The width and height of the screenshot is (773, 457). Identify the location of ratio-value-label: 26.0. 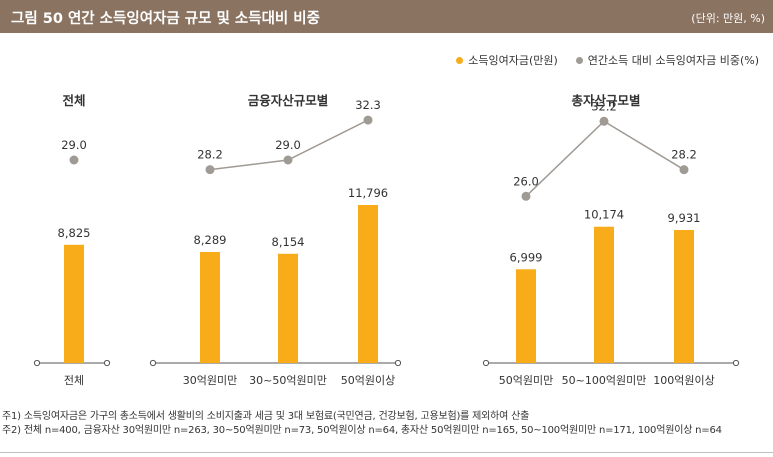
(526, 181).